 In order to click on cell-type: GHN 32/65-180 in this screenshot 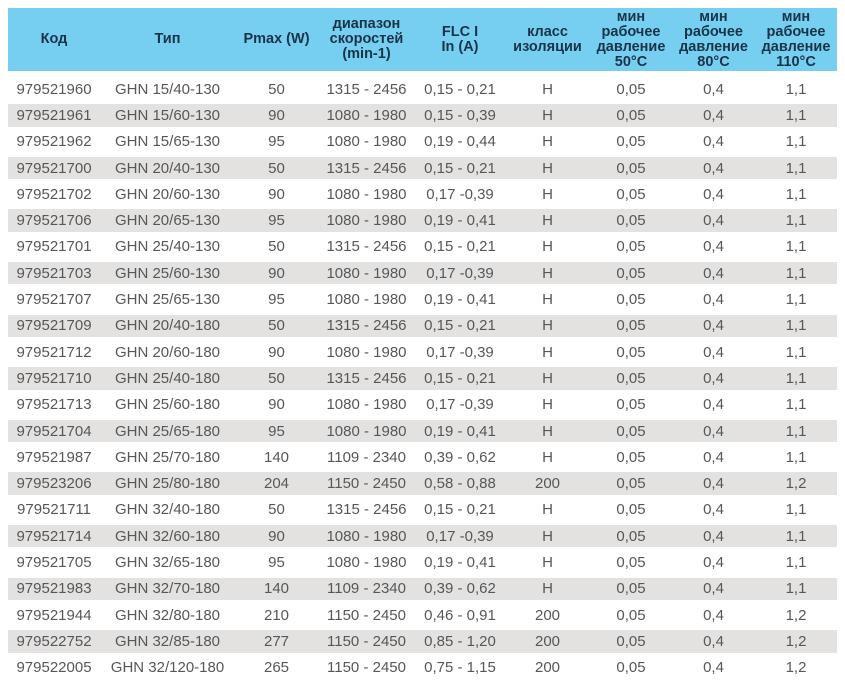, I will do `click(167, 562)`.